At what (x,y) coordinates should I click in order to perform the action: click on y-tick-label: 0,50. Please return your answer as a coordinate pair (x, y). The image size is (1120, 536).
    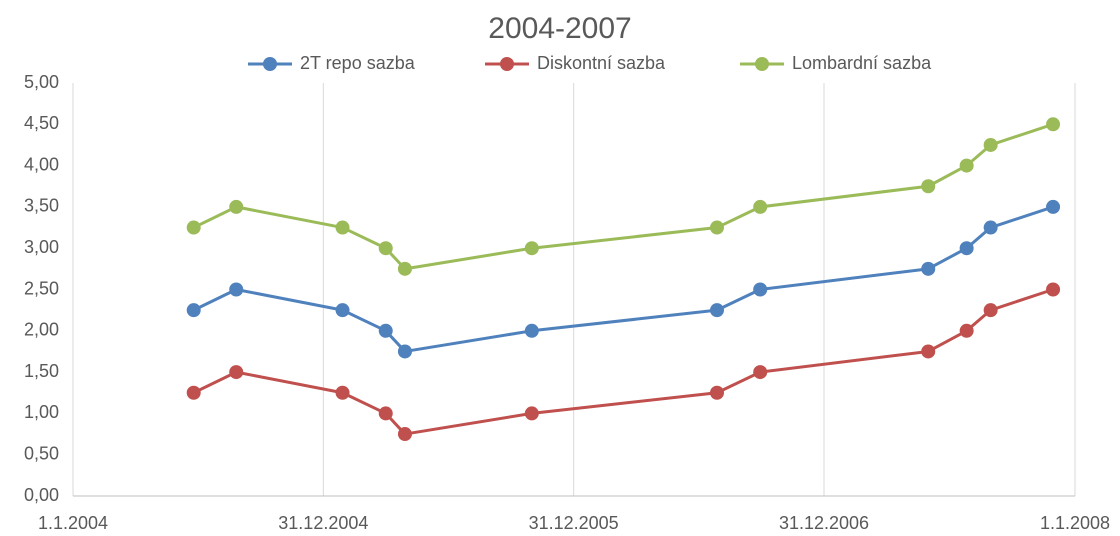
    Looking at the image, I should click on (41, 453).